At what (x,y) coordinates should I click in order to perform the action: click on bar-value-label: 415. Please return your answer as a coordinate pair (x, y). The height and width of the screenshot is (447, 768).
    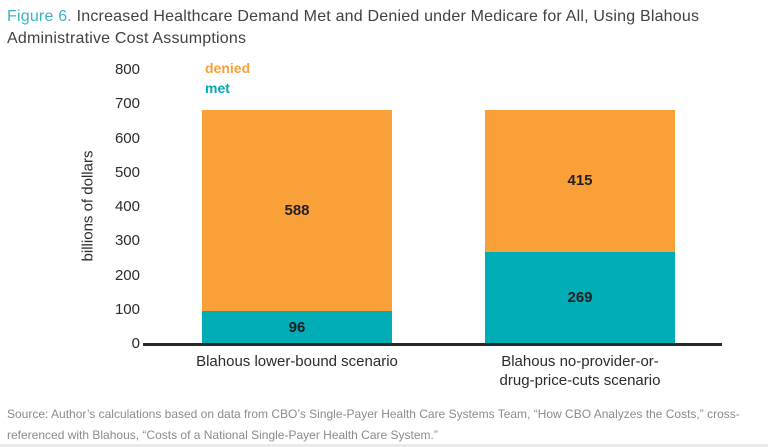
    Looking at the image, I should click on (580, 181).